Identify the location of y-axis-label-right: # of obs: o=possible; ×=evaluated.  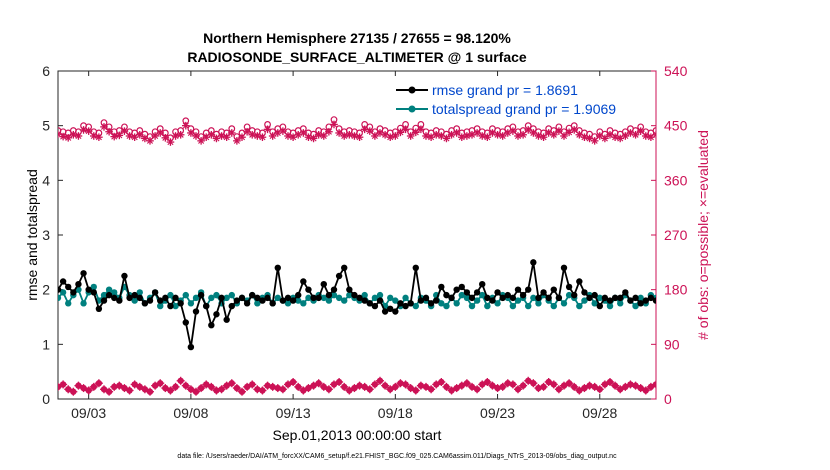
(703, 235).